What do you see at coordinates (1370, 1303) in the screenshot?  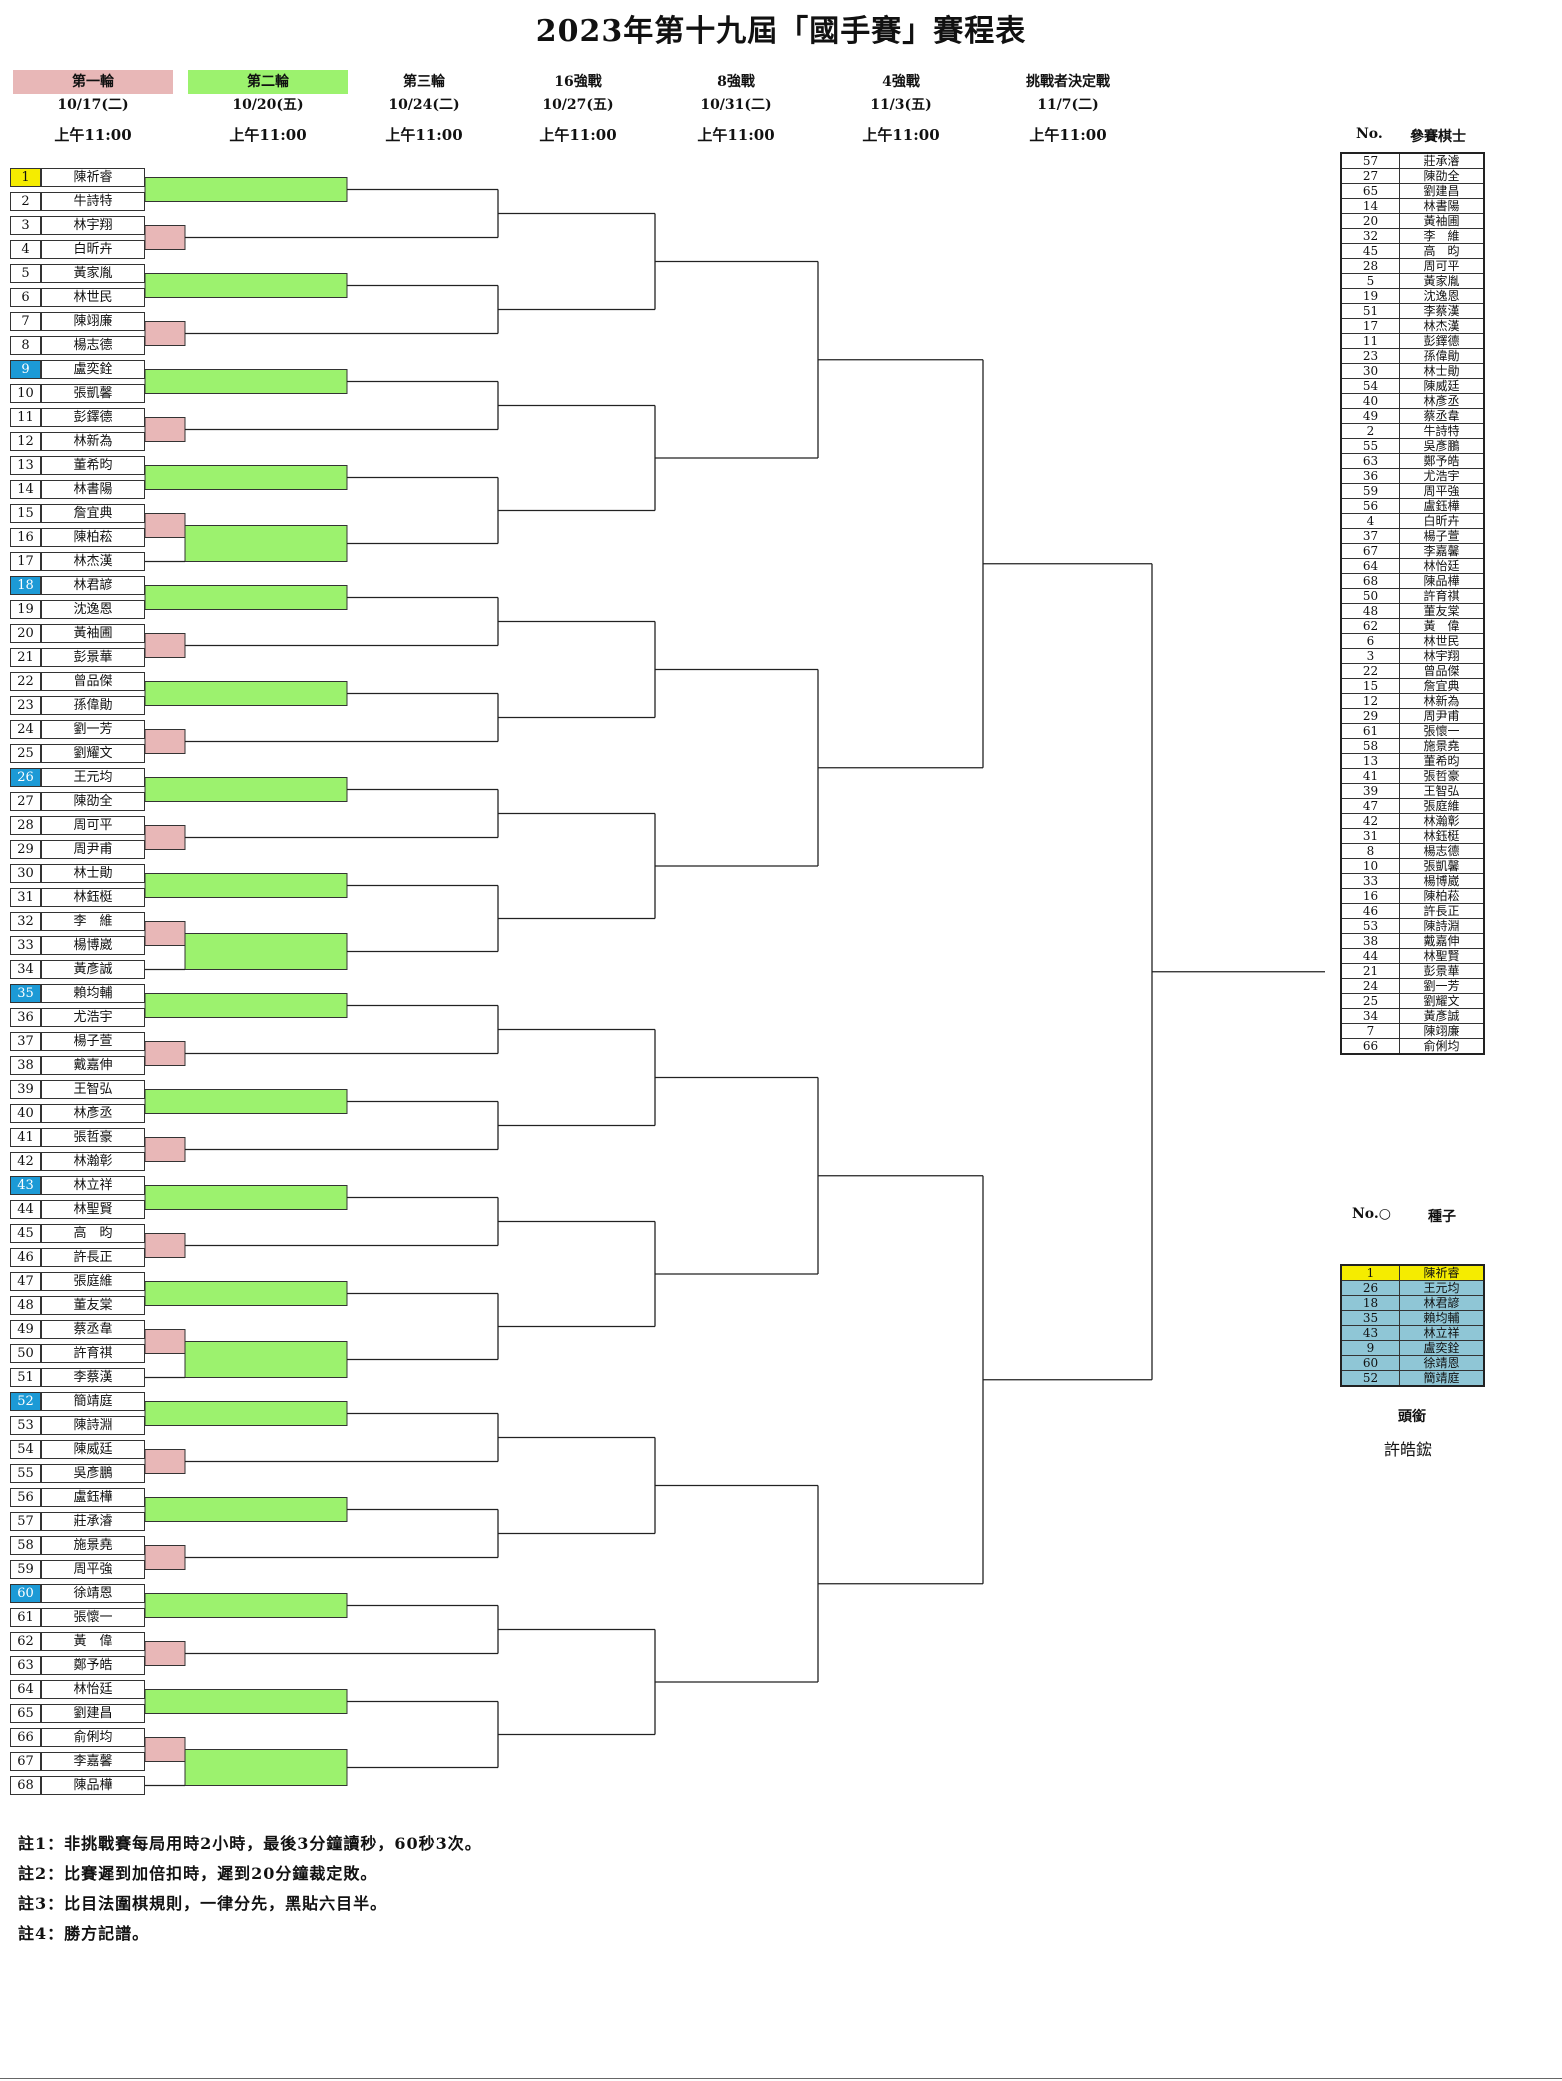 I see `seed-number: 18` at bounding box center [1370, 1303].